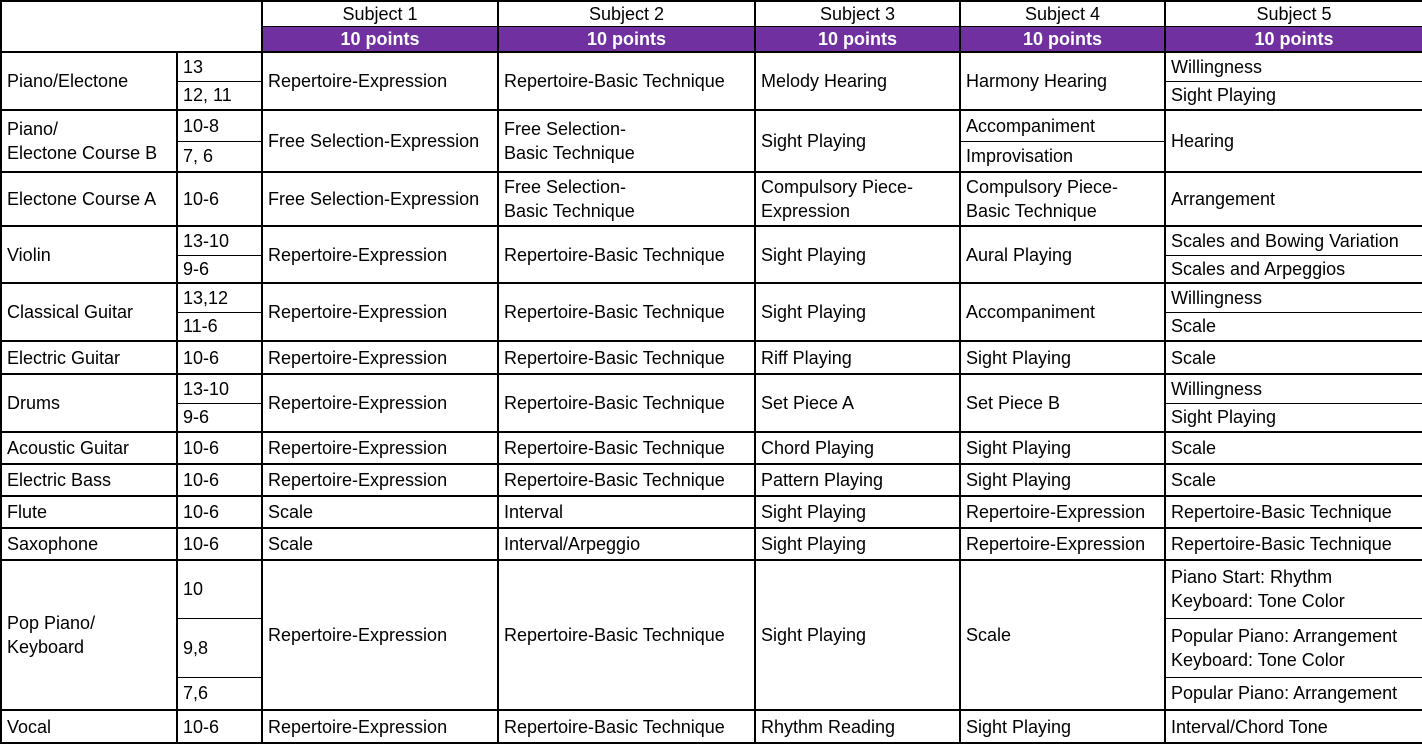 The image size is (1422, 744). Describe the element at coordinates (857, 13) in the screenshot. I see `header-subject-3: Subject 3` at that location.